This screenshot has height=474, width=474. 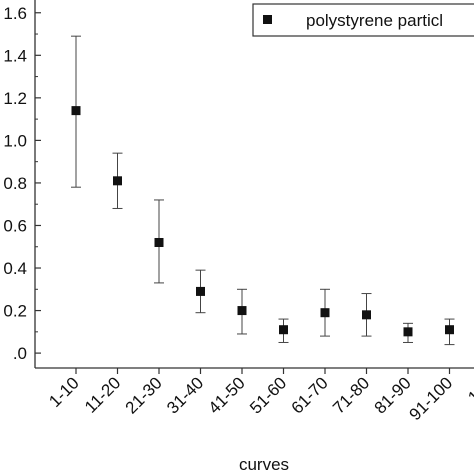 What do you see at coordinates (268, 395) in the screenshot?
I see `x-tick-label: 51-60` at bounding box center [268, 395].